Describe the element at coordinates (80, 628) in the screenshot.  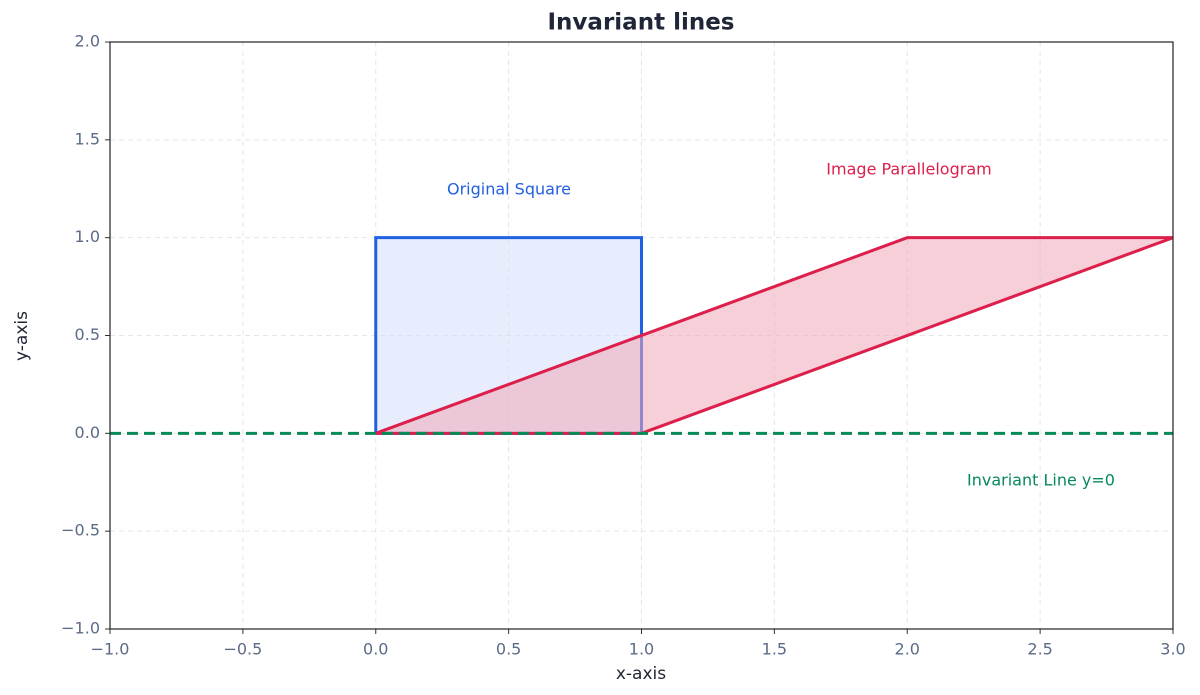
I see `y-tick-label: −1.0` at that location.